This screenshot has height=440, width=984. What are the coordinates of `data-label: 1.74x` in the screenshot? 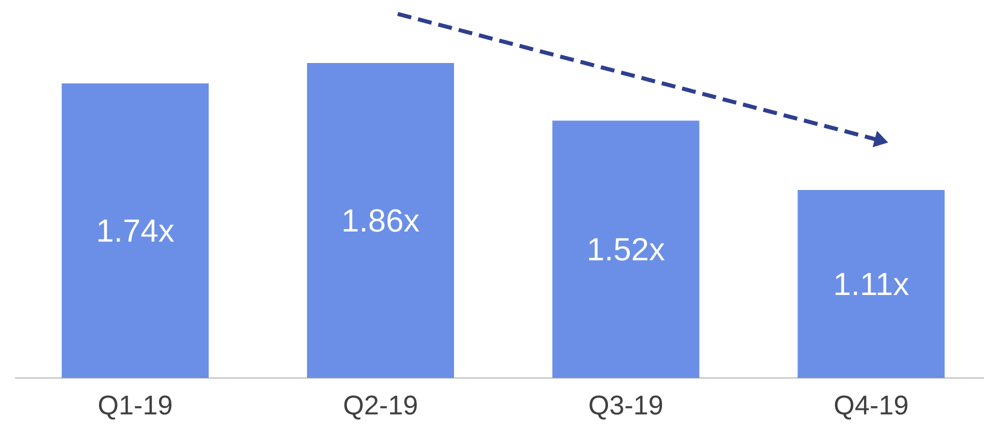 It's located at (136, 231).